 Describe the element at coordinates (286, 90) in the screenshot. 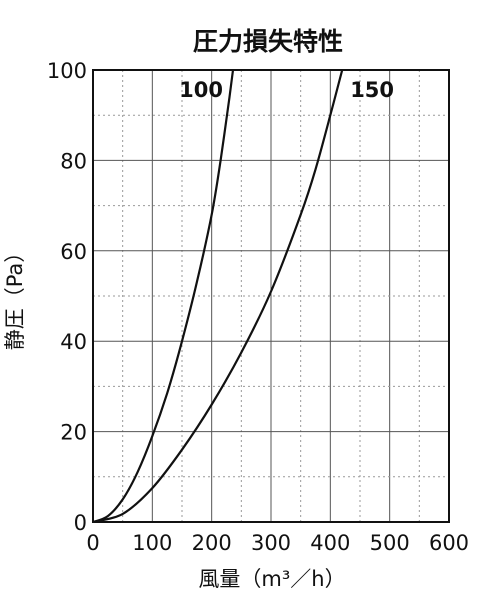

I see `series-labels: 100 150` at that location.